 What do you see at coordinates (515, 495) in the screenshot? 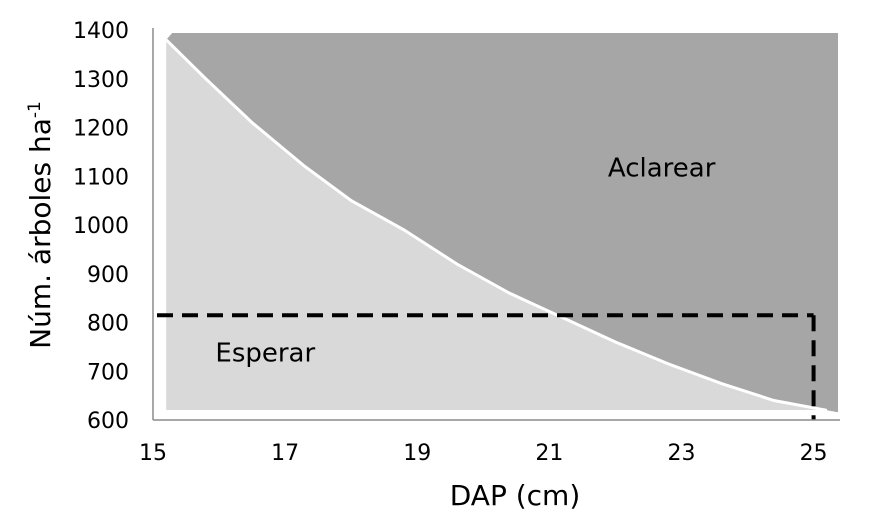
I see `x-axis-title: DAP (cm)` at bounding box center [515, 495].